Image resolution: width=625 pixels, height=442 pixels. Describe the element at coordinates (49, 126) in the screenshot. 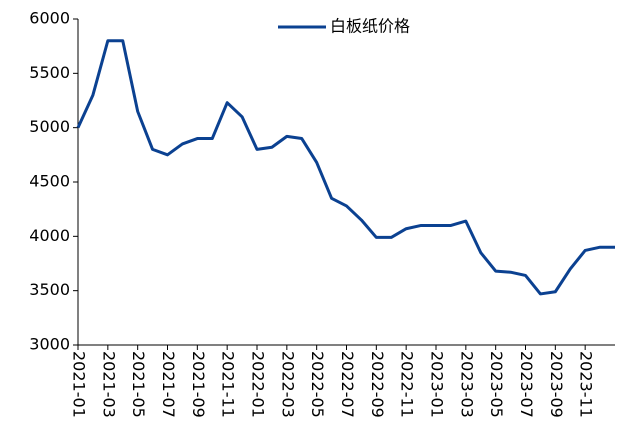

I see `y-tick-label: 5000` at that location.